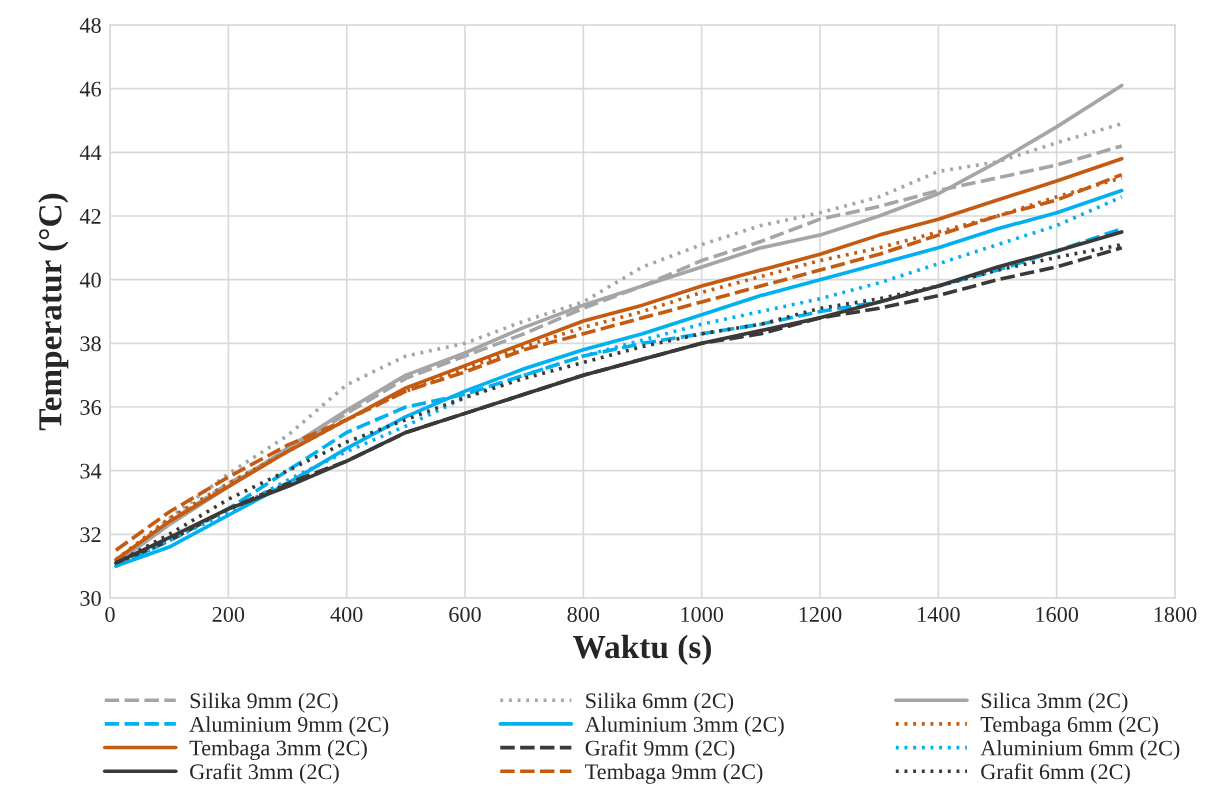  What do you see at coordinates (939, 614) in the screenshot?
I see `x-tick-label: 1400` at bounding box center [939, 614].